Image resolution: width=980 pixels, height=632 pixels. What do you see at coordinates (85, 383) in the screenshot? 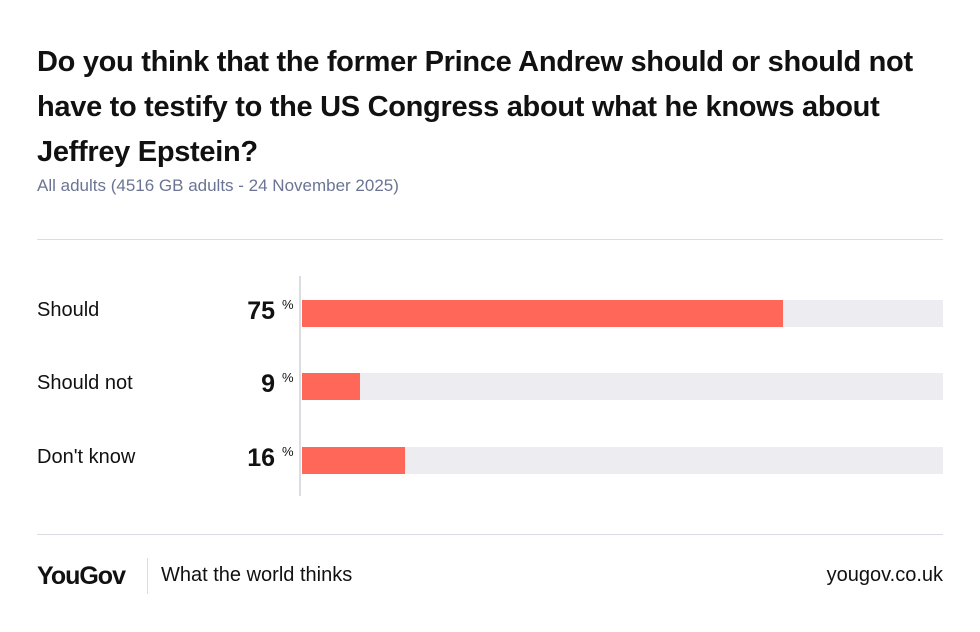
I see `category-label: Should not` at bounding box center [85, 383].